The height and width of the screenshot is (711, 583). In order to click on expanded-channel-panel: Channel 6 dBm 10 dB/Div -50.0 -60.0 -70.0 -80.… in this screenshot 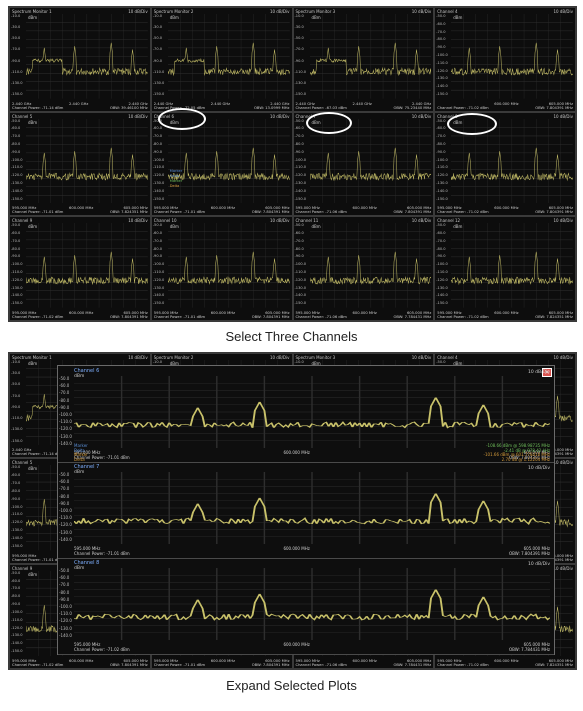, I will do `click(306, 414)`.